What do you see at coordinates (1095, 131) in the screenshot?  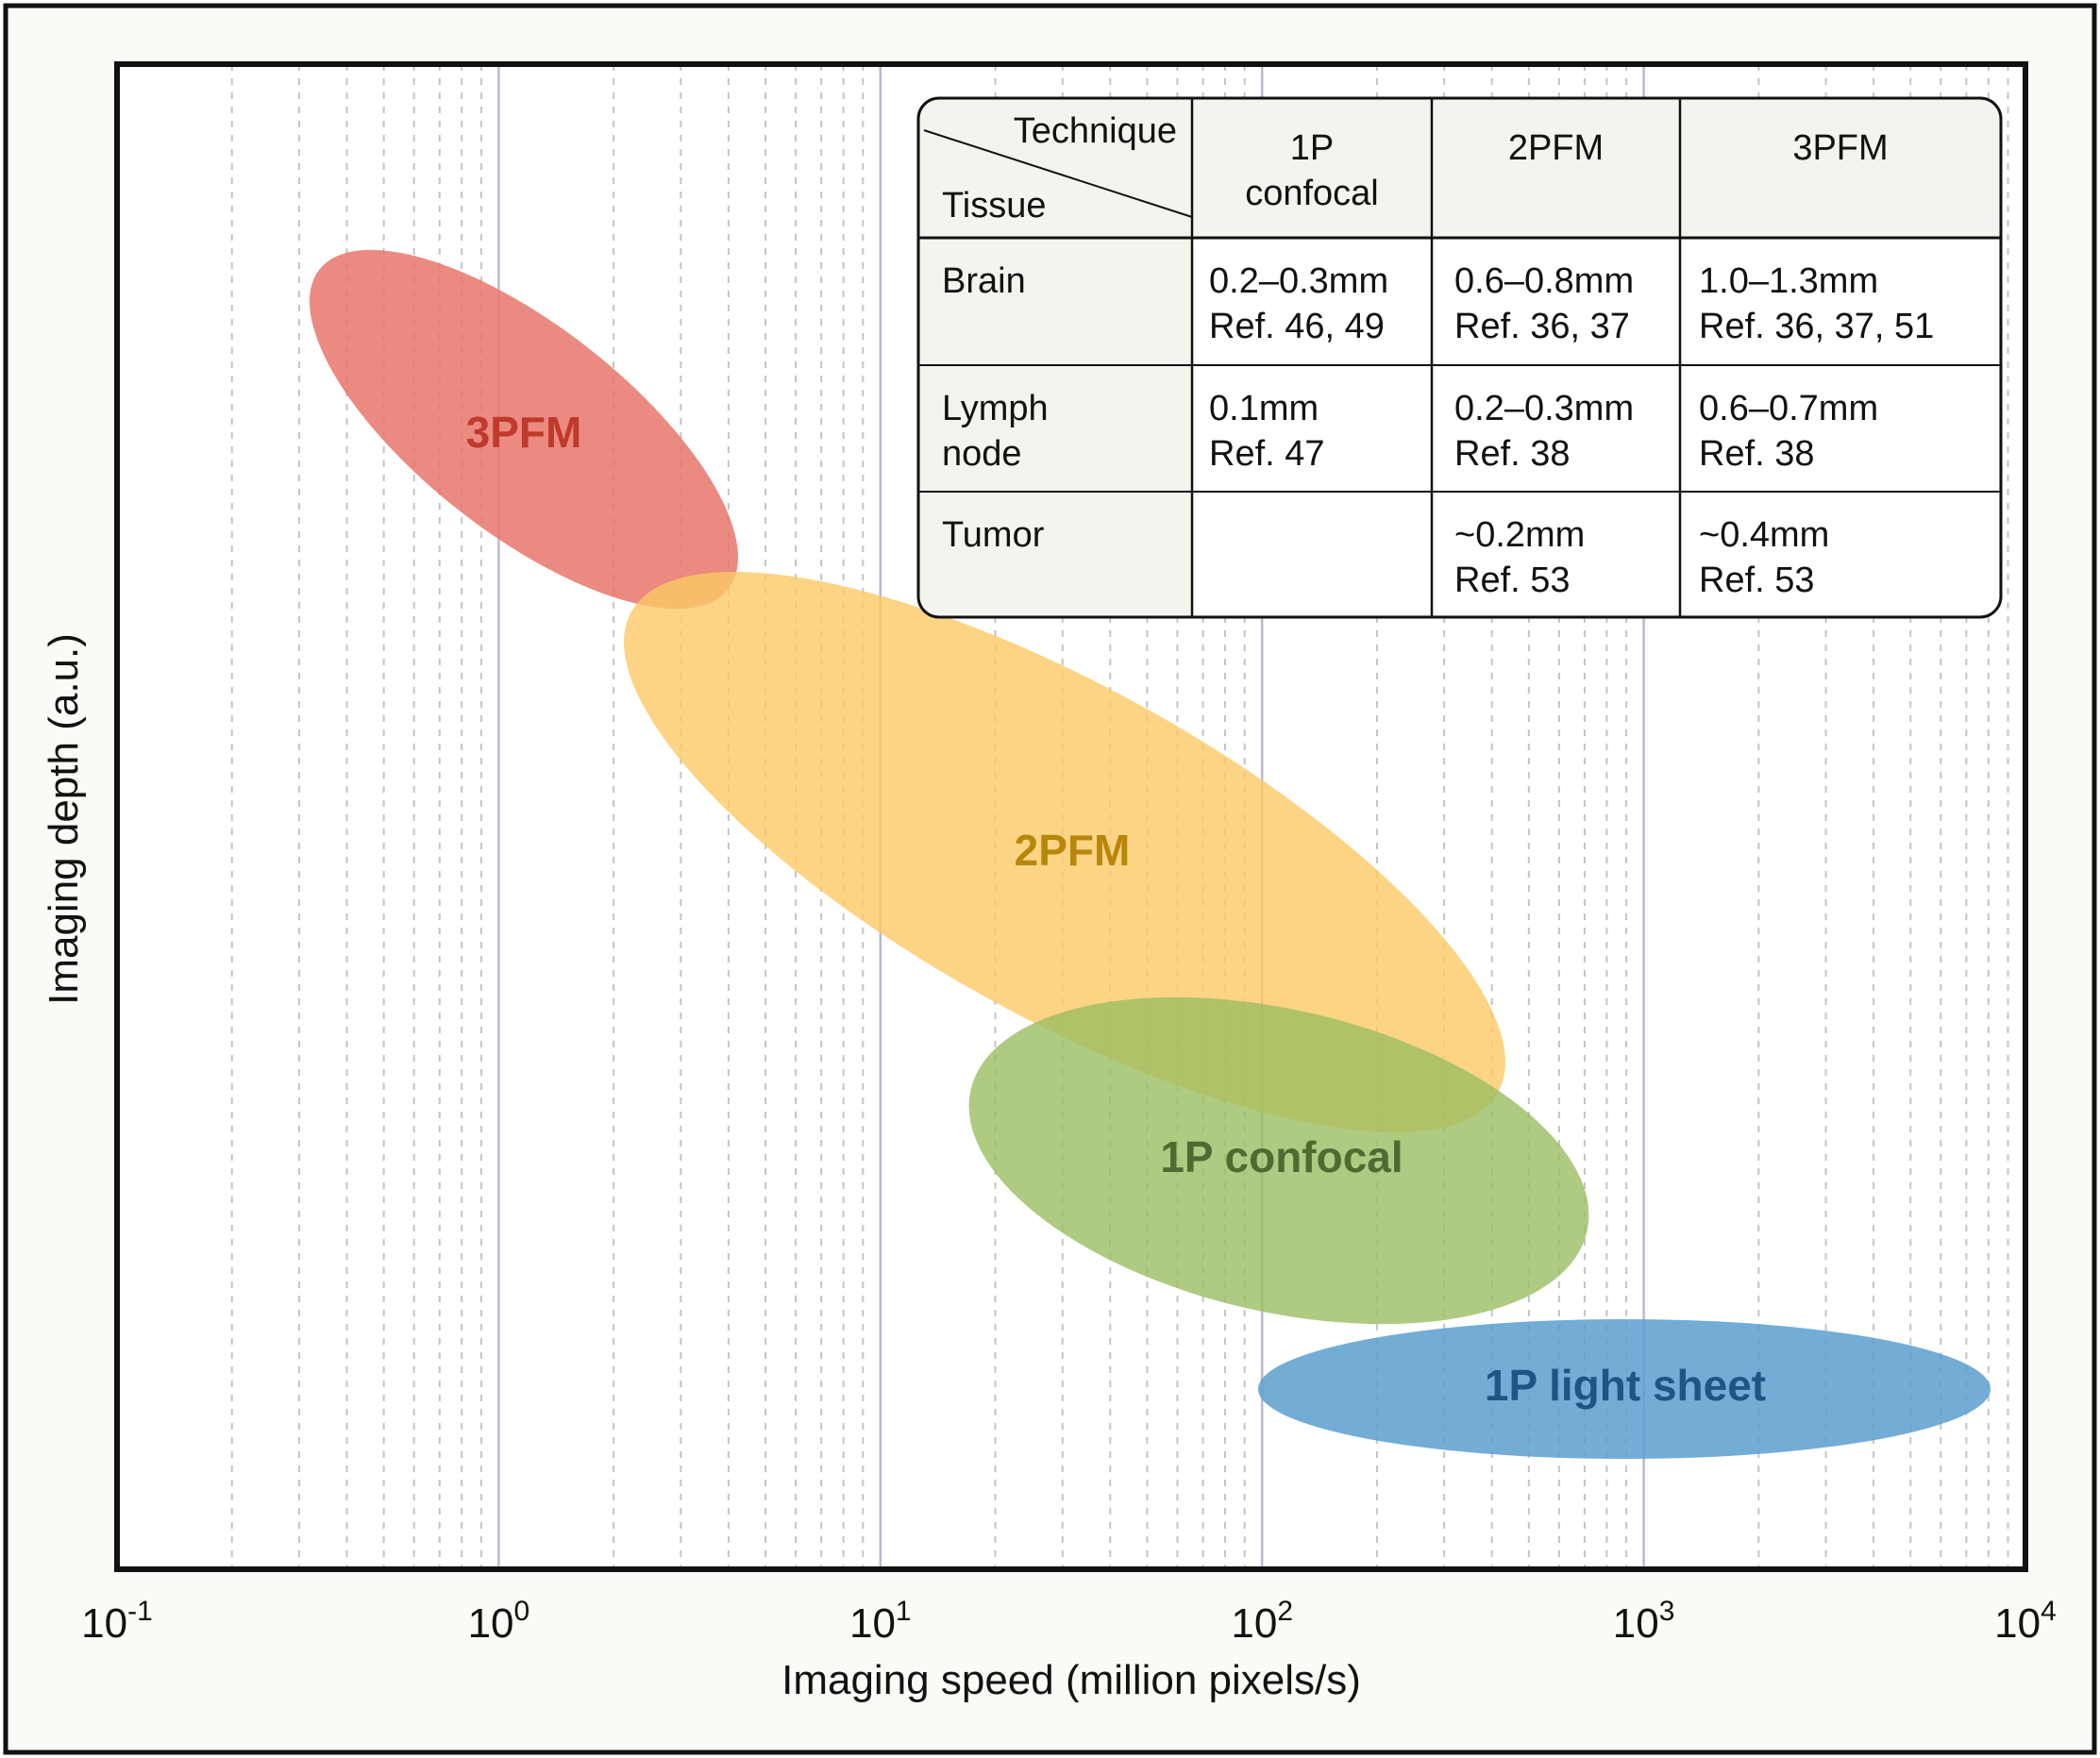 I see `table-corner-technique: Technique` at bounding box center [1095, 131].